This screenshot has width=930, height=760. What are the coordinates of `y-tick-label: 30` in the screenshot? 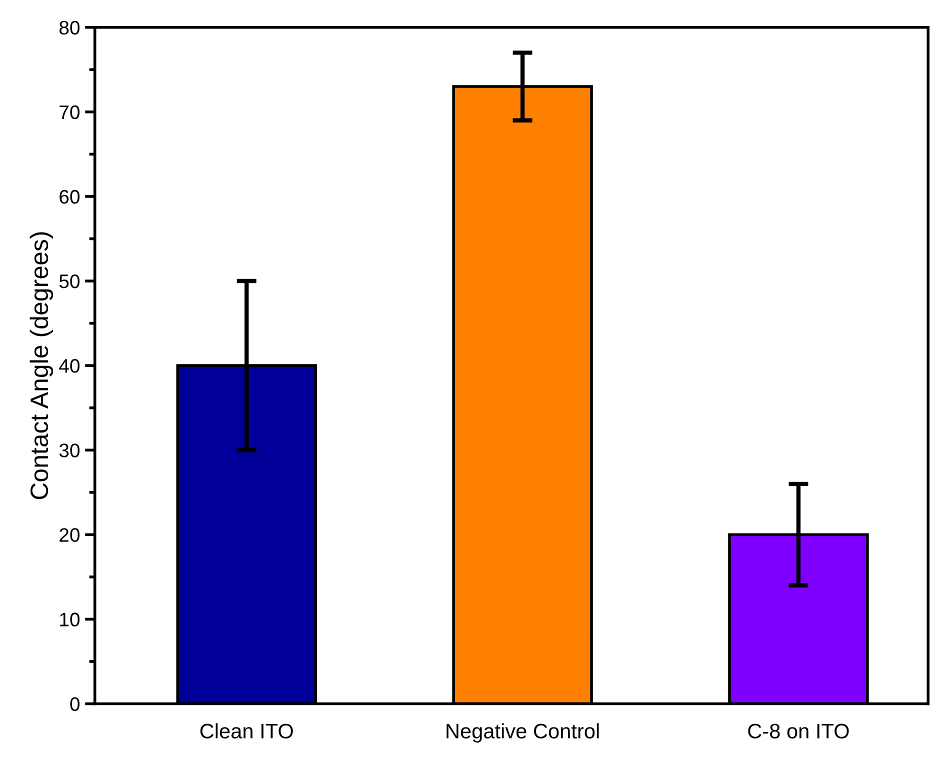 It's located at (69, 451).